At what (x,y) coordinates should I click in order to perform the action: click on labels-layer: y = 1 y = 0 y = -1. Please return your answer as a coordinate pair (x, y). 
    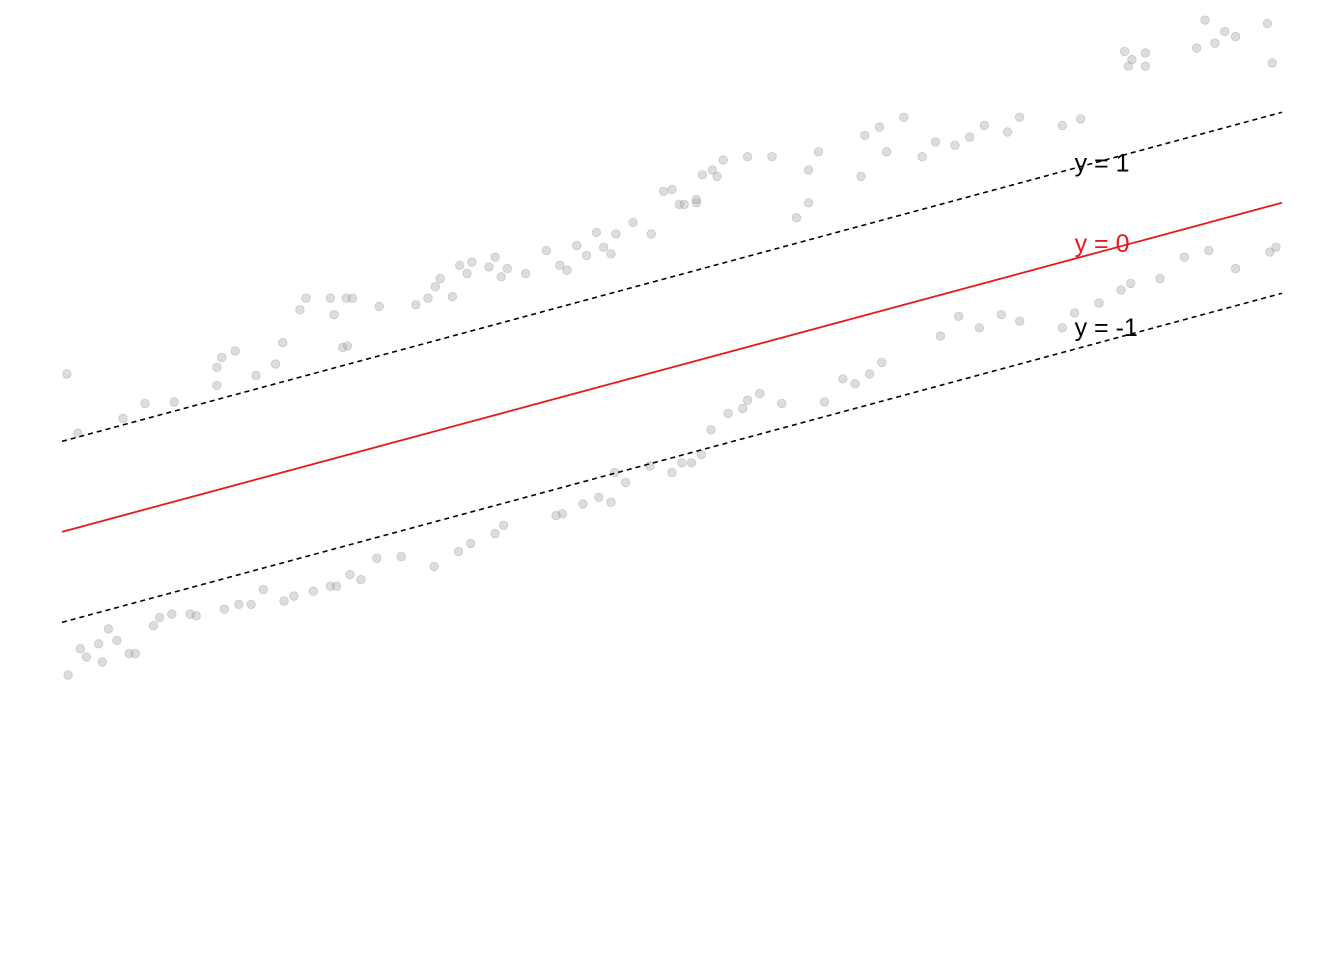
    Looking at the image, I should click on (1106, 246).